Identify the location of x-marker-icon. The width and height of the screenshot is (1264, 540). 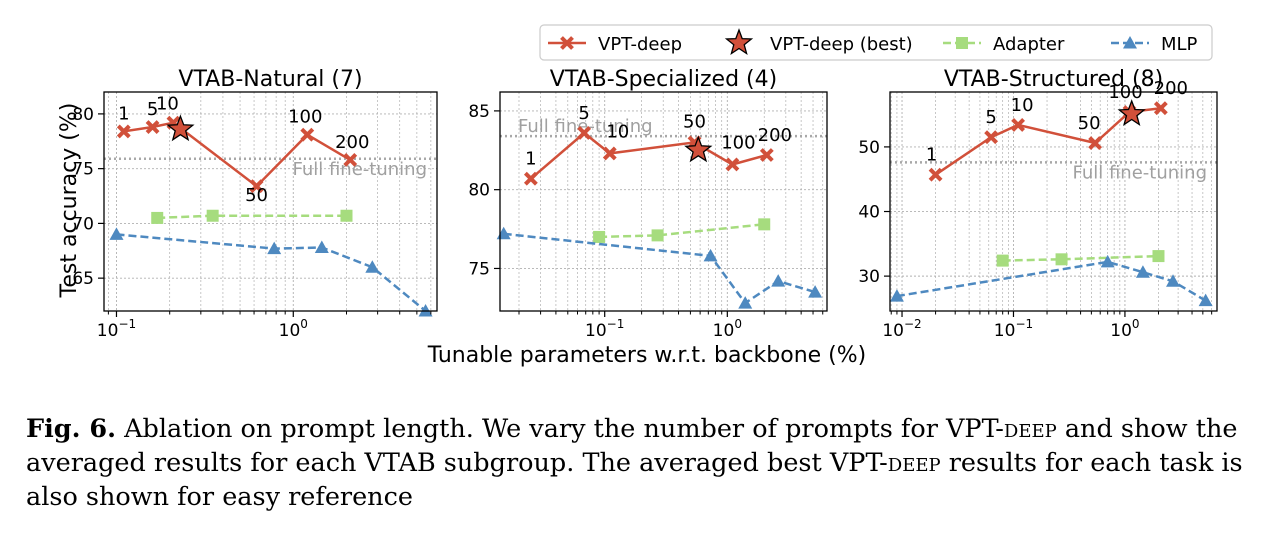
(567, 43).